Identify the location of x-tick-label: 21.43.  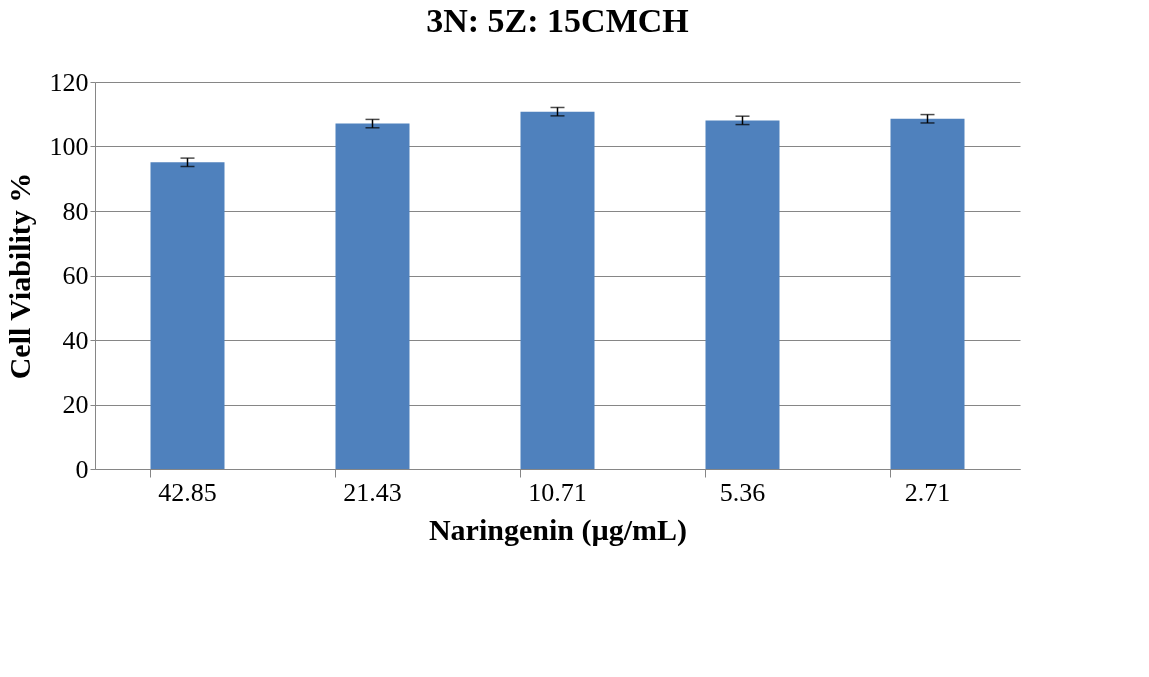
(372, 492).